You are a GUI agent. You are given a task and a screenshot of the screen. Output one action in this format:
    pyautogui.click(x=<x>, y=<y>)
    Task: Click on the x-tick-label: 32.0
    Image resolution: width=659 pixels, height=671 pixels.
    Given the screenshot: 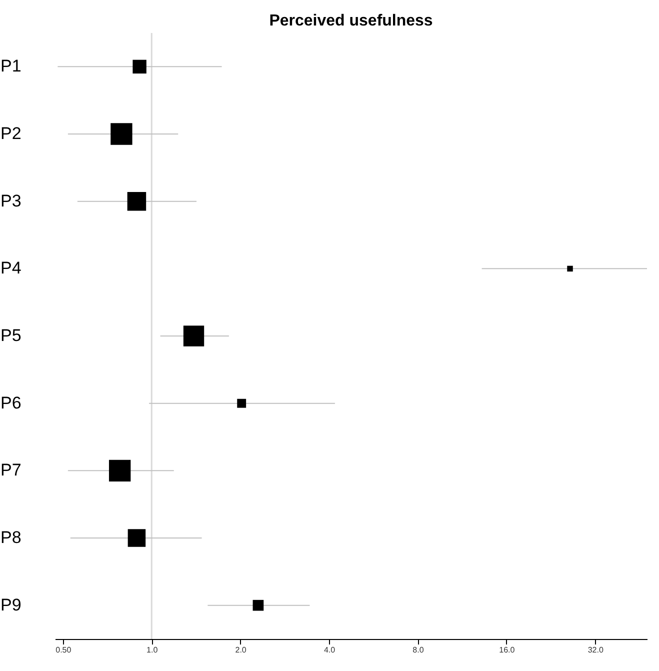 What is the action you would take?
    pyautogui.click(x=596, y=650)
    